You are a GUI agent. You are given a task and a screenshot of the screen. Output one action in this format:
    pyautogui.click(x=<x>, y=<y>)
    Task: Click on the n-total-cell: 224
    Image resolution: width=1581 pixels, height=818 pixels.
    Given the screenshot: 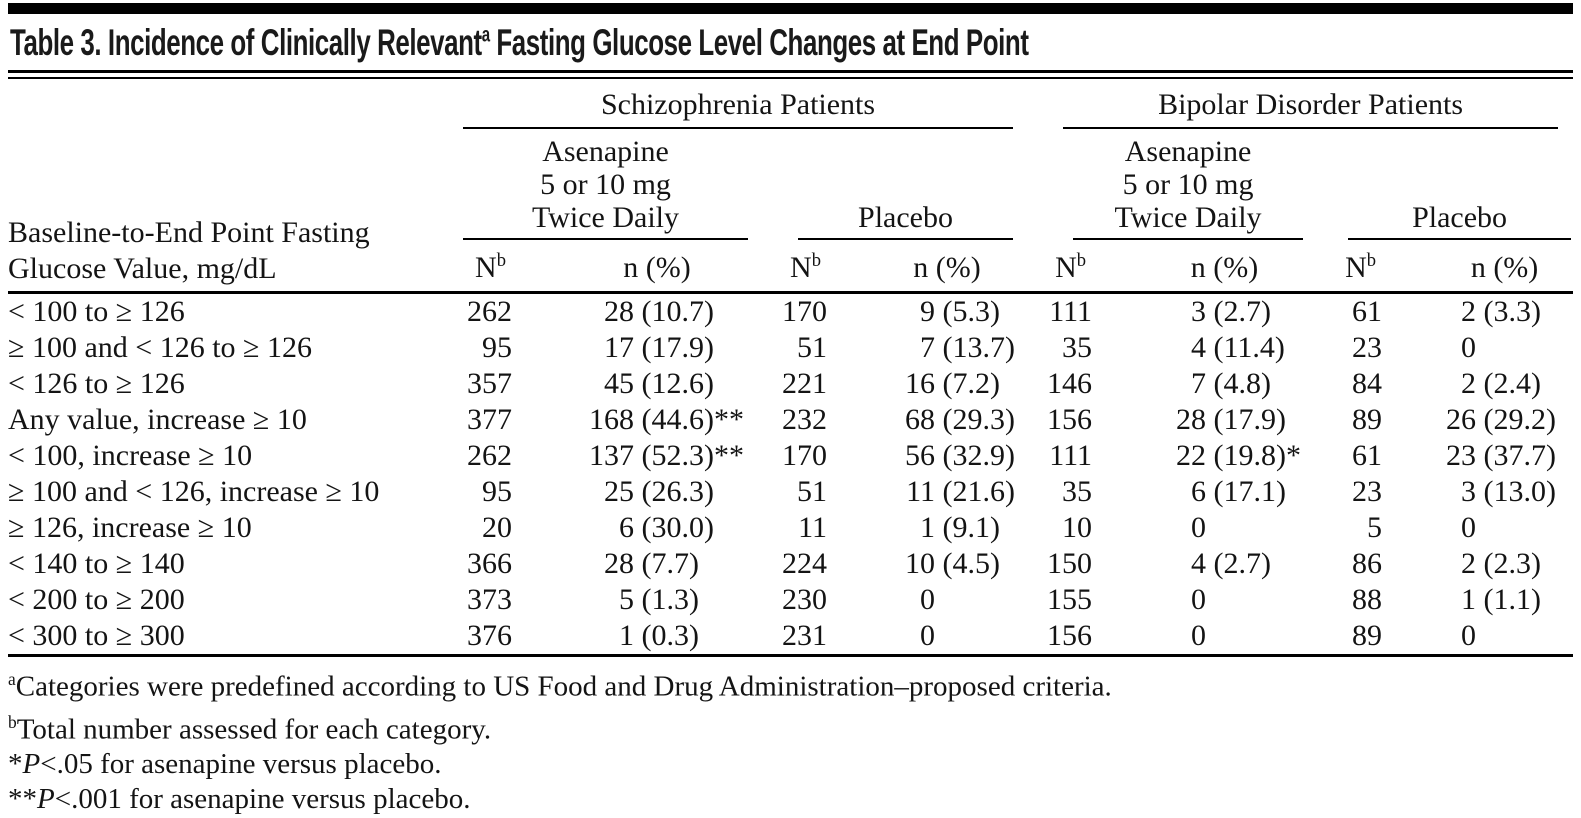 What is the action you would take?
    pyautogui.click(x=804, y=563)
    